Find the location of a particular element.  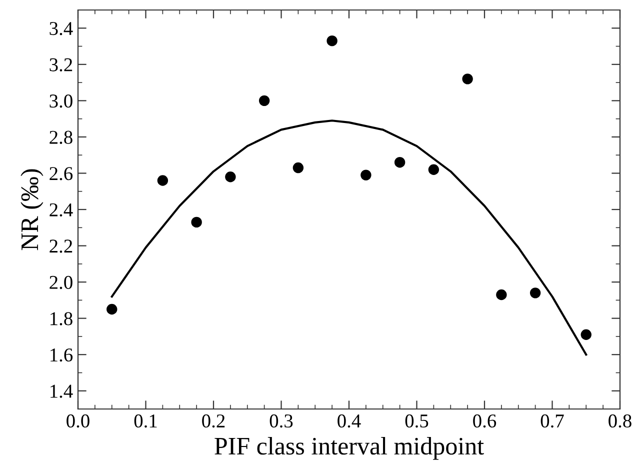

y-tick-label: 2.8 is located at coordinates (61, 137).